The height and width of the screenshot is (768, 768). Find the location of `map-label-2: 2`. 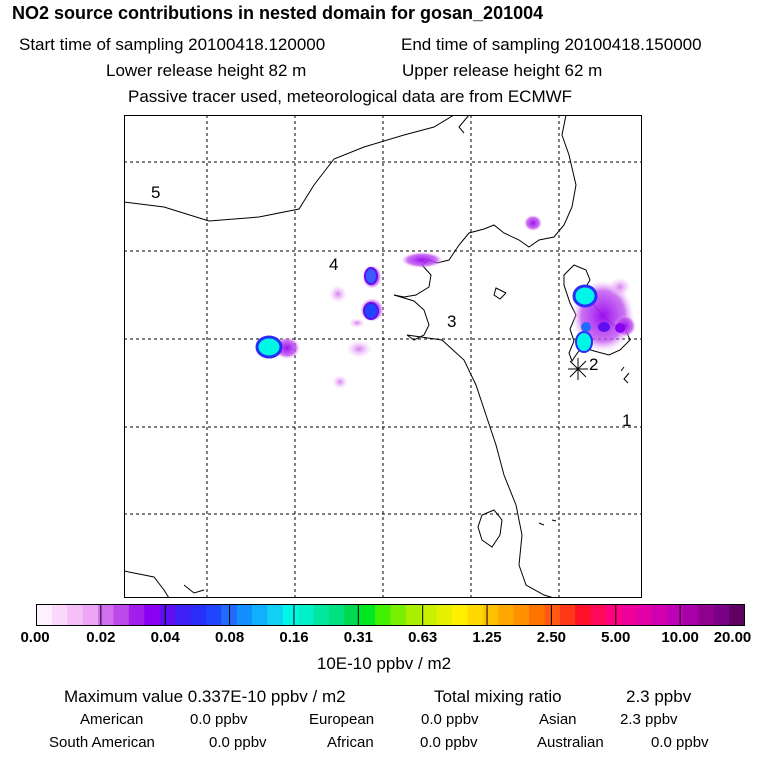

map-label-2: 2 is located at coordinates (594, 364).